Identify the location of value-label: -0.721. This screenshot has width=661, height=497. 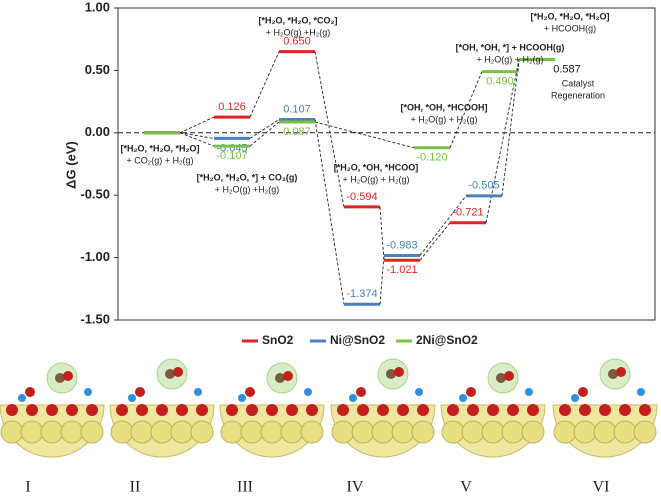
(467, 213).